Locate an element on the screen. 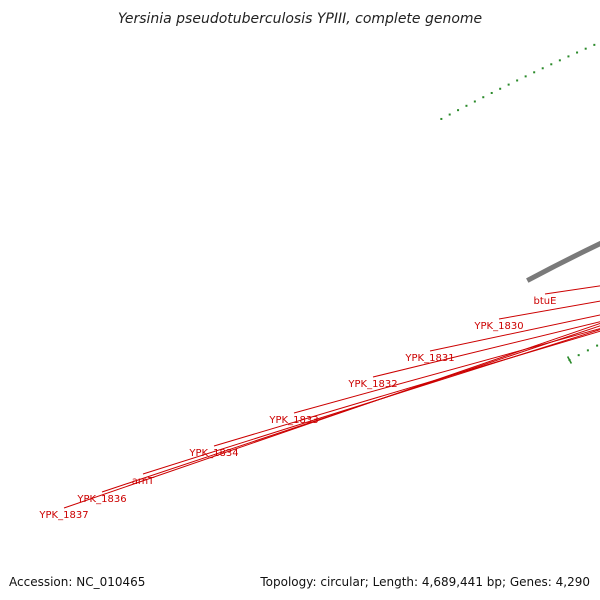 The image size is (600, 600). gene-label: YPK_1833 is located at coordinates (293, 420).